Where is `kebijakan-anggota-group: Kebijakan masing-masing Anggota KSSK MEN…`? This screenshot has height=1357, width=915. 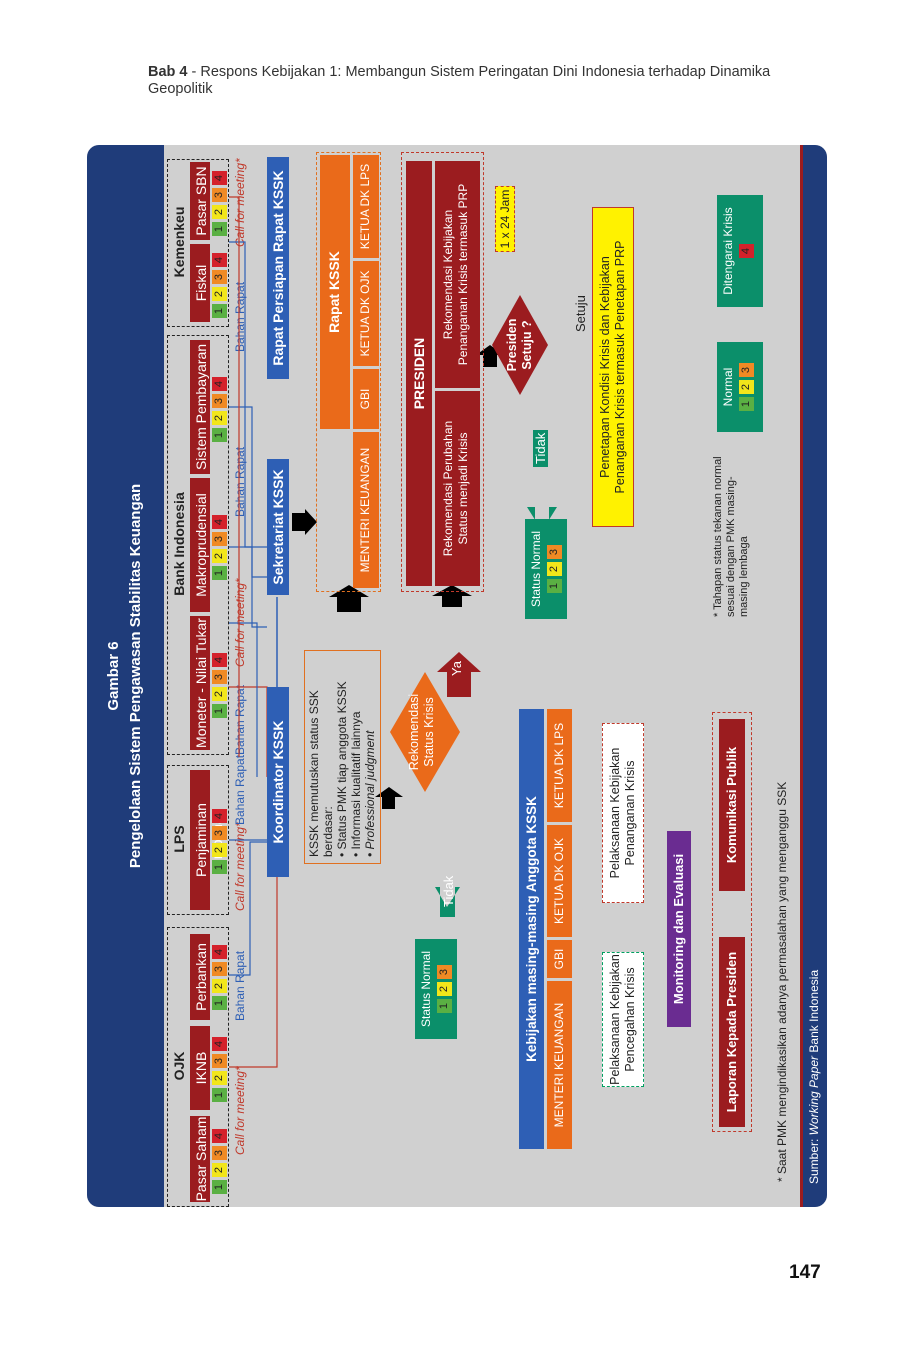 kebijakan-anggota-group: Kebijakan masing-masing Anggota KSSK MEN… is located at coordinates (546, 929).